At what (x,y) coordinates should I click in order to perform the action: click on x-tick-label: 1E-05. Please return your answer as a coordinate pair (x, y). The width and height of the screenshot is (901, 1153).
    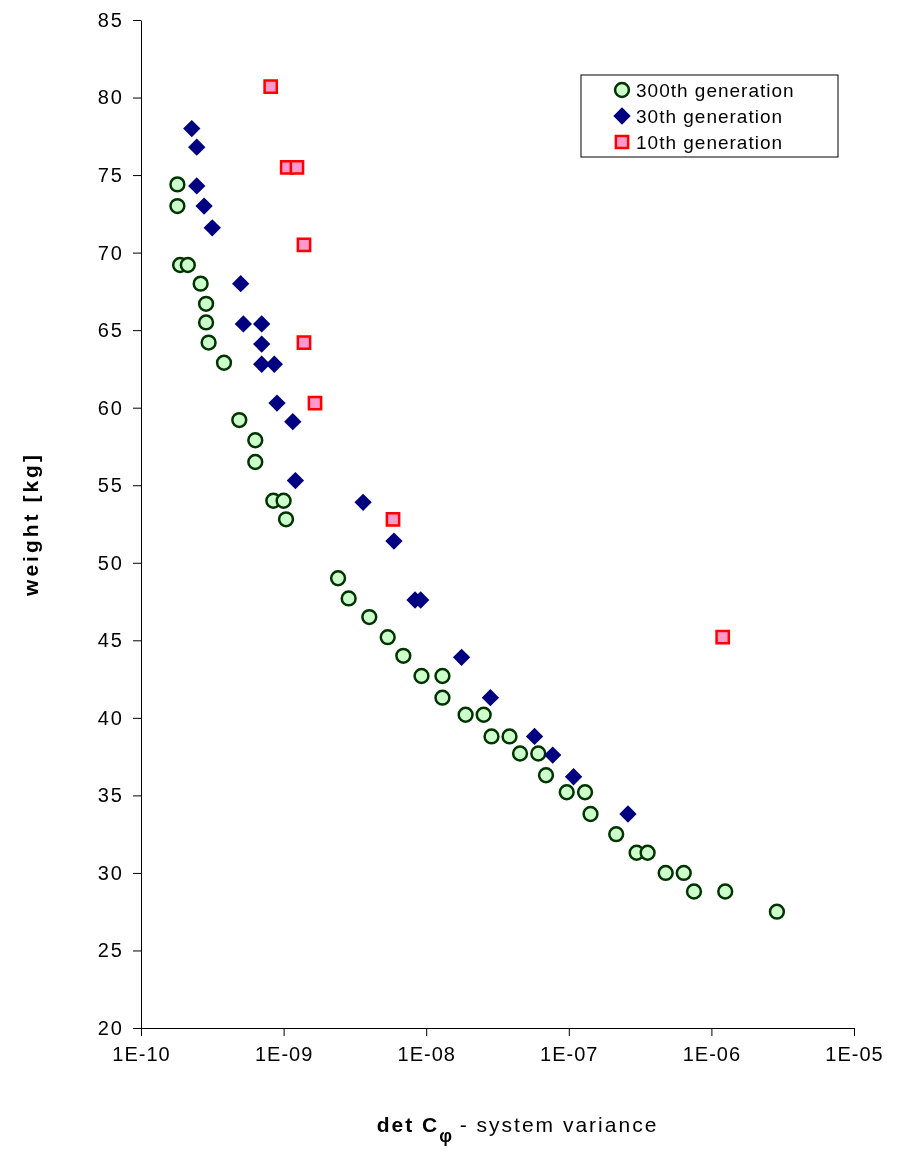
    Looking at the image, I should click on (854, 1054).